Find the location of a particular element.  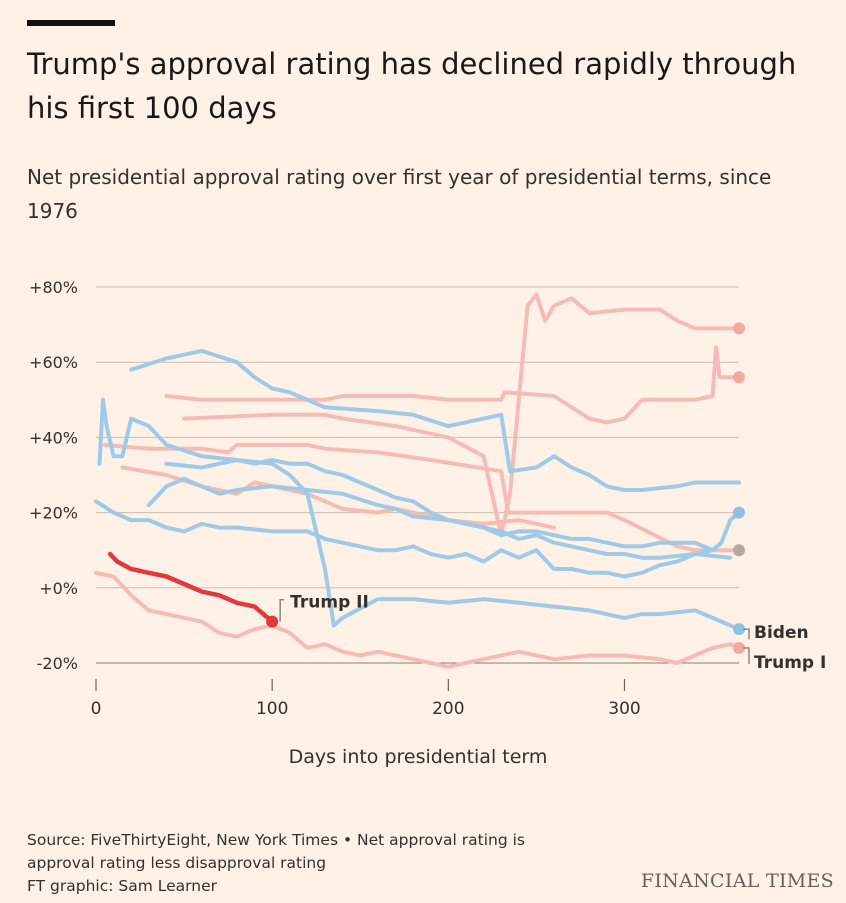

end-dot-trump-ii is located at coordinates (272, 621).